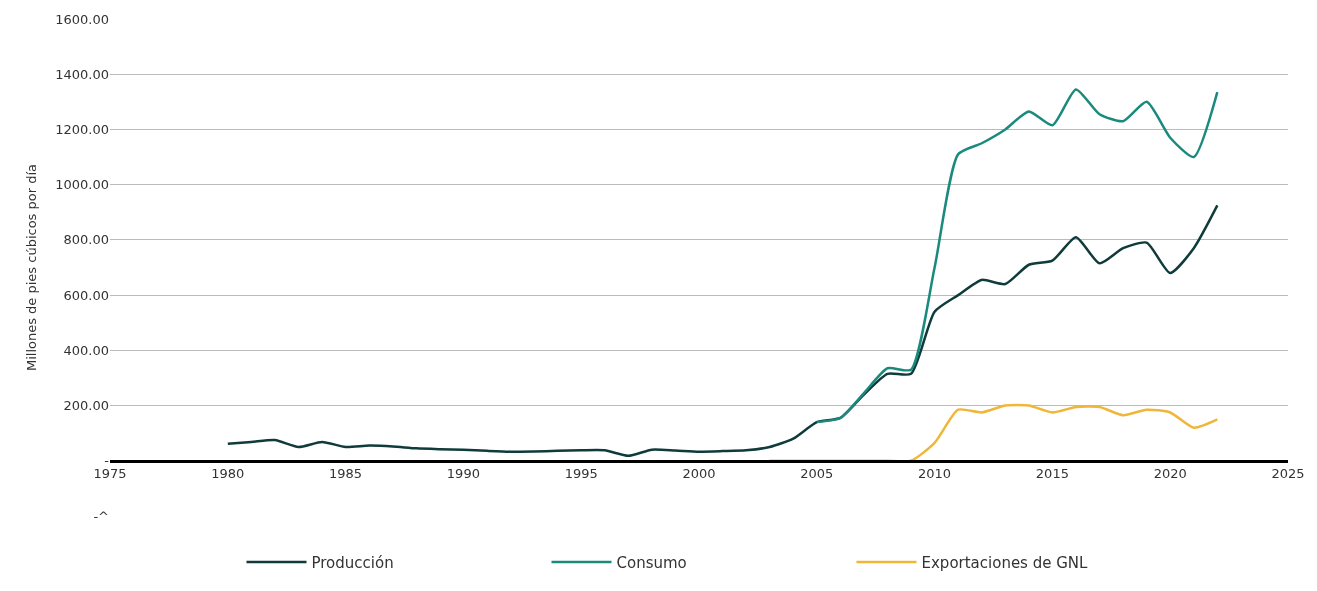 Image resolution: width=1317 pixels, height=591 pixels. I want to click on y-tick-label: 400.00, so click(86, 350).